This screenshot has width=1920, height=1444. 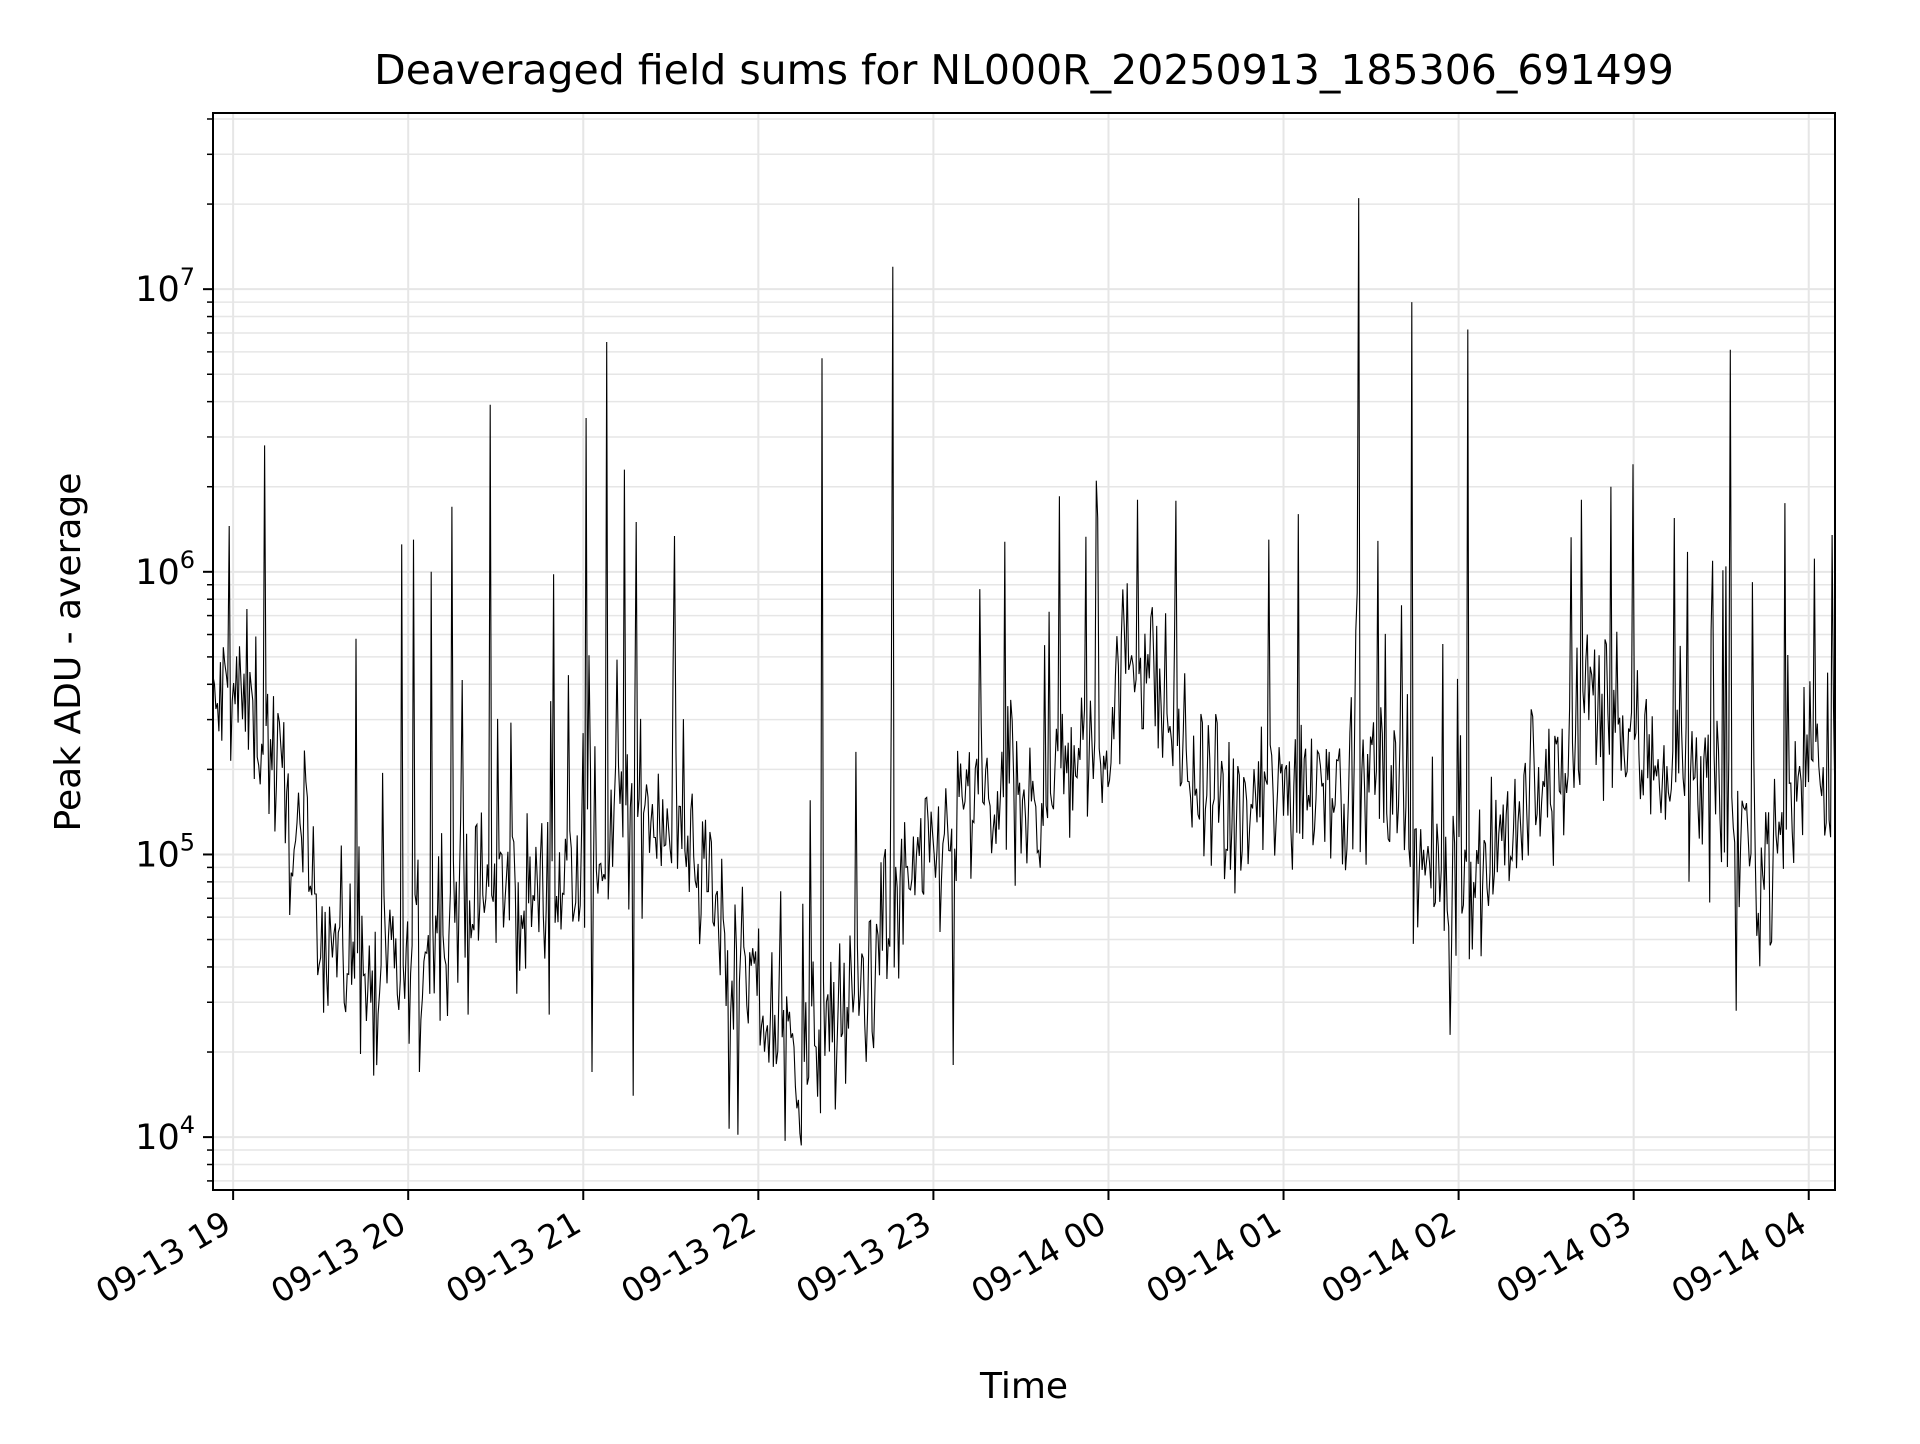 What do you see at coordinates (165, 851) in the screenshot?
I see `y-tick-label: 10⁵` at bounding box center [165, 851].